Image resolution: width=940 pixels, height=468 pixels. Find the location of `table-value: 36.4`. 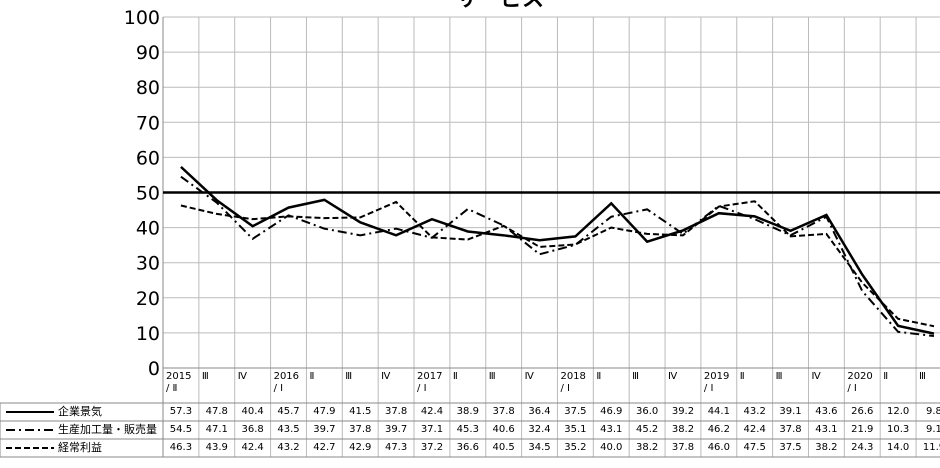

table-value: 36.4 is located at coordinates (539, 411).